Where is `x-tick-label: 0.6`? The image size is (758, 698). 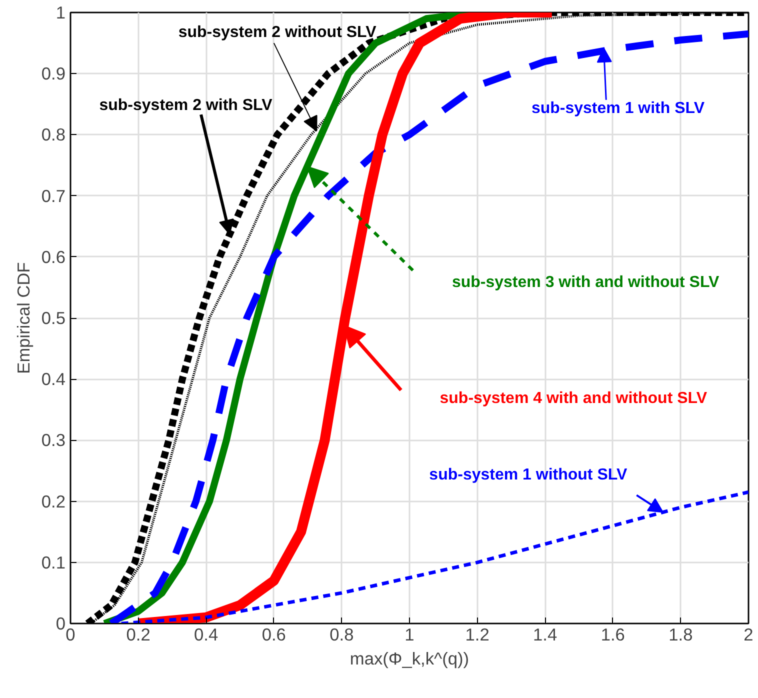
x-tick-label: 0.6 is located at coordinates (274, 634).